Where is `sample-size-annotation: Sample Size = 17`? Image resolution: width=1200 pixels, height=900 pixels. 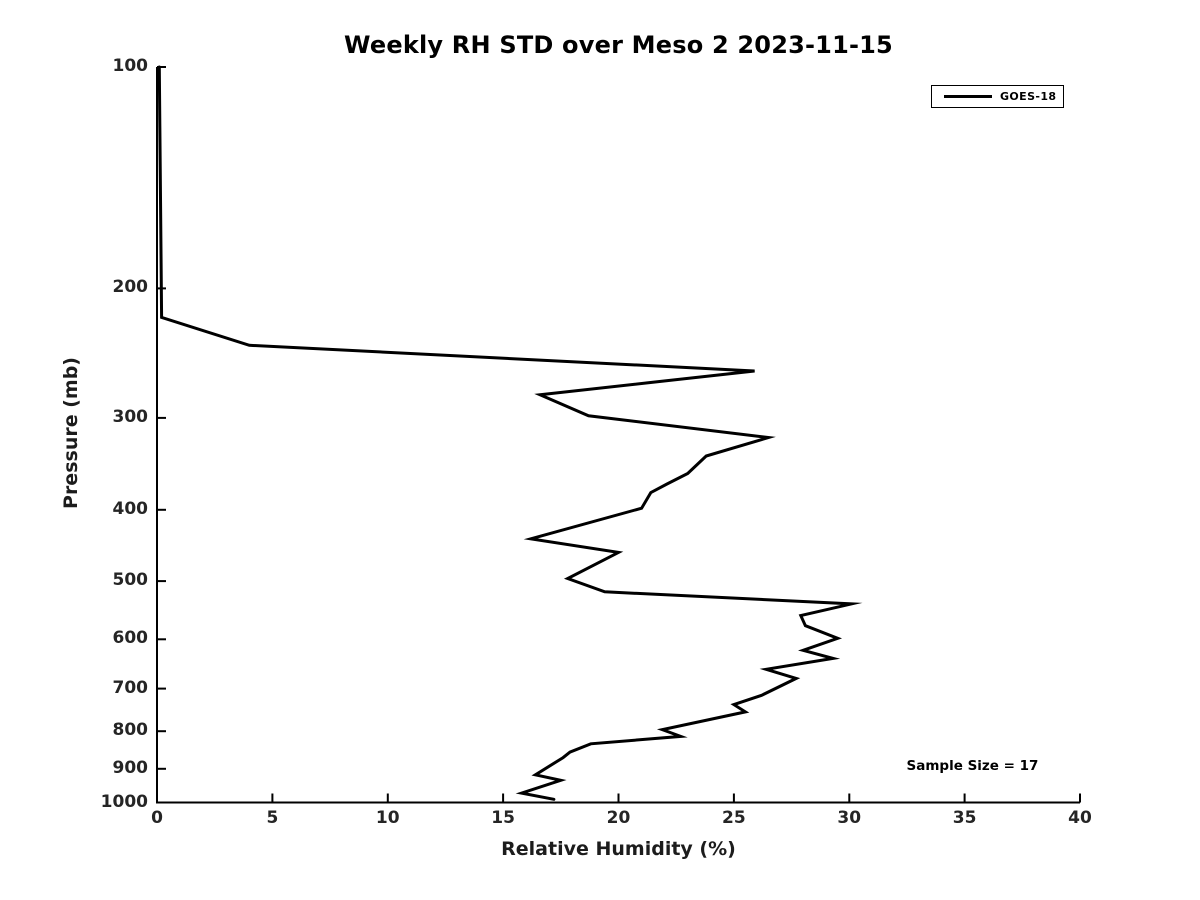
sample-size-annotation: Sample Size = 17 is located at coordinates (972, 766).